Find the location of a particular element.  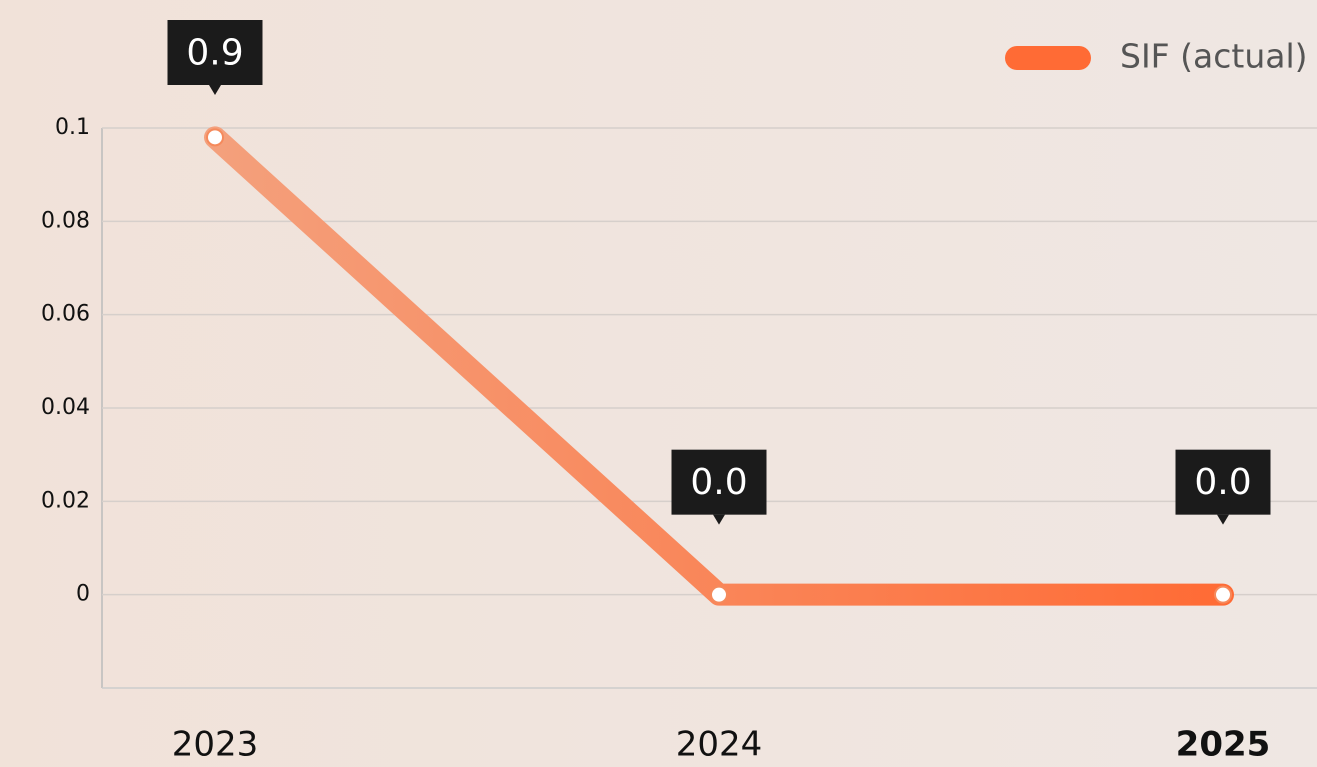

legend-label: SIF (actual) is located at coordinates (1214, 56).